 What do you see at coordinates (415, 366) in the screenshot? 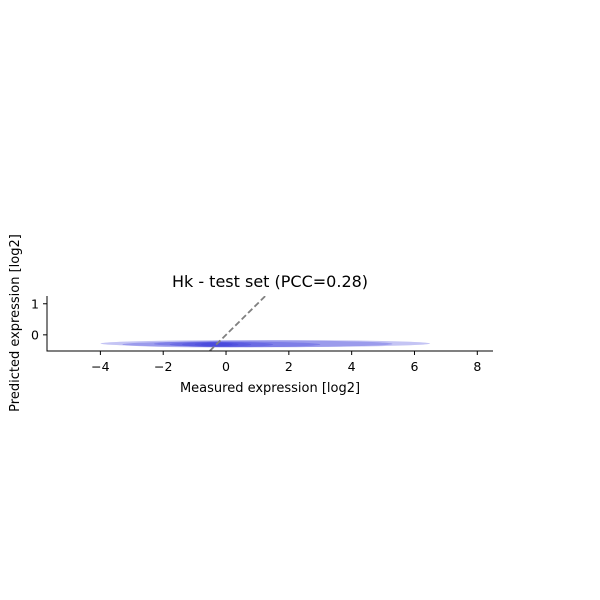
I see `x-tick-label: 6` at bounding box center [415, 366].